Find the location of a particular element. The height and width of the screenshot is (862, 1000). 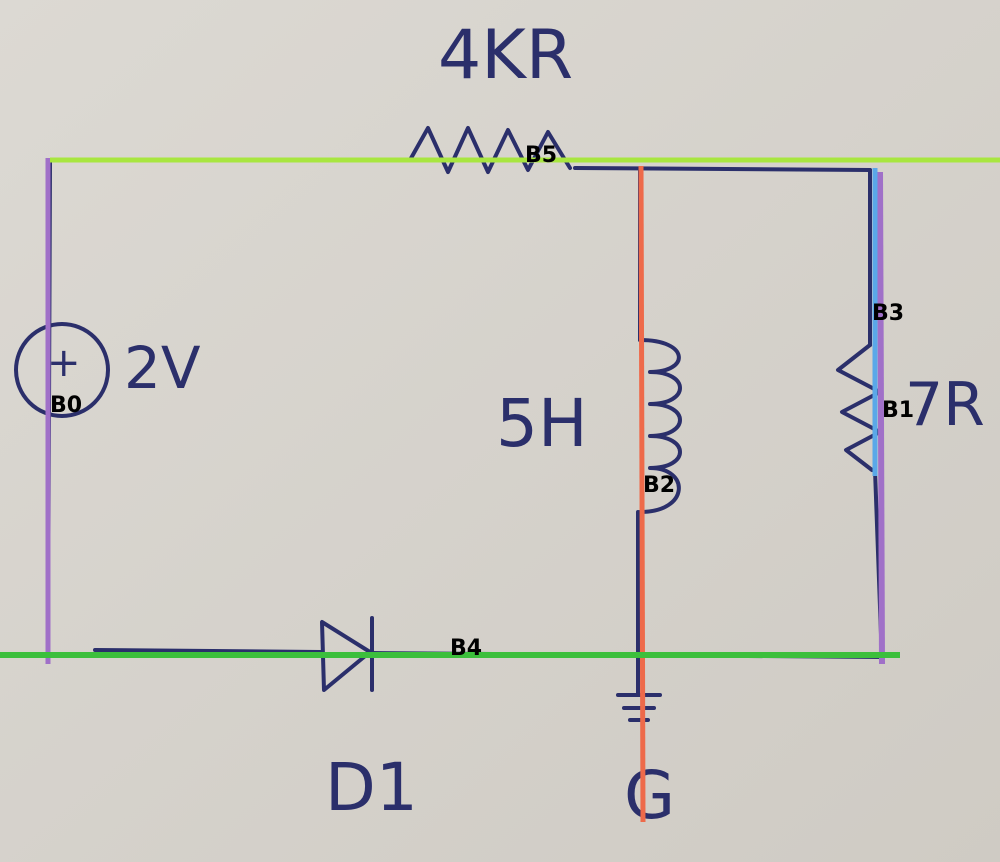

resistor-7r-label: 7R is located at coordinates (945, 405).